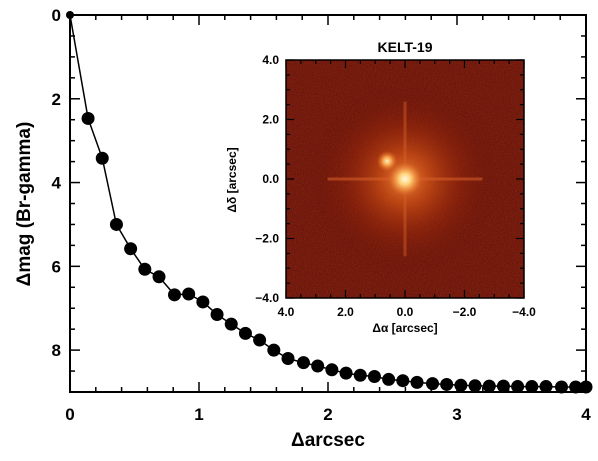 The image size is (598, 461). What do you see at coordinates (345, 312) in the screenshot?
I see `inset-x-tick-label: 2.0` at bounding box center [345, 312].